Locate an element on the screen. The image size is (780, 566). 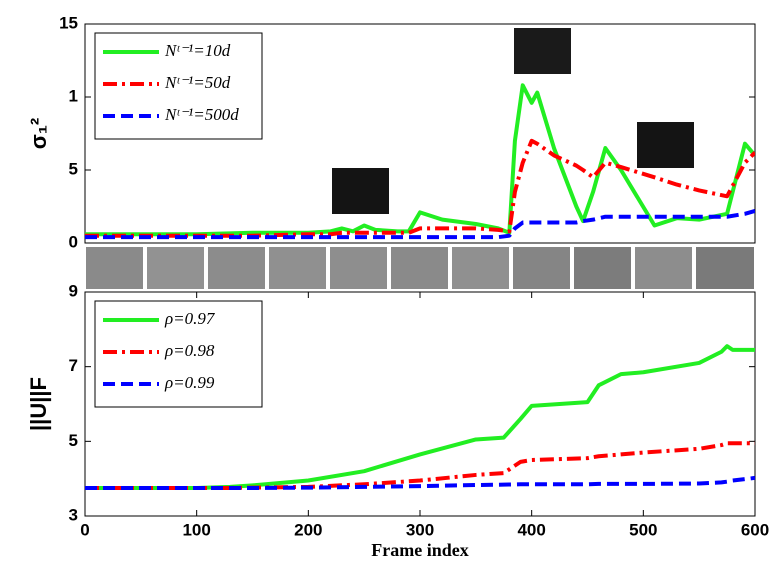
x-axis-label: Frame index is located at coordinates (419, 550).